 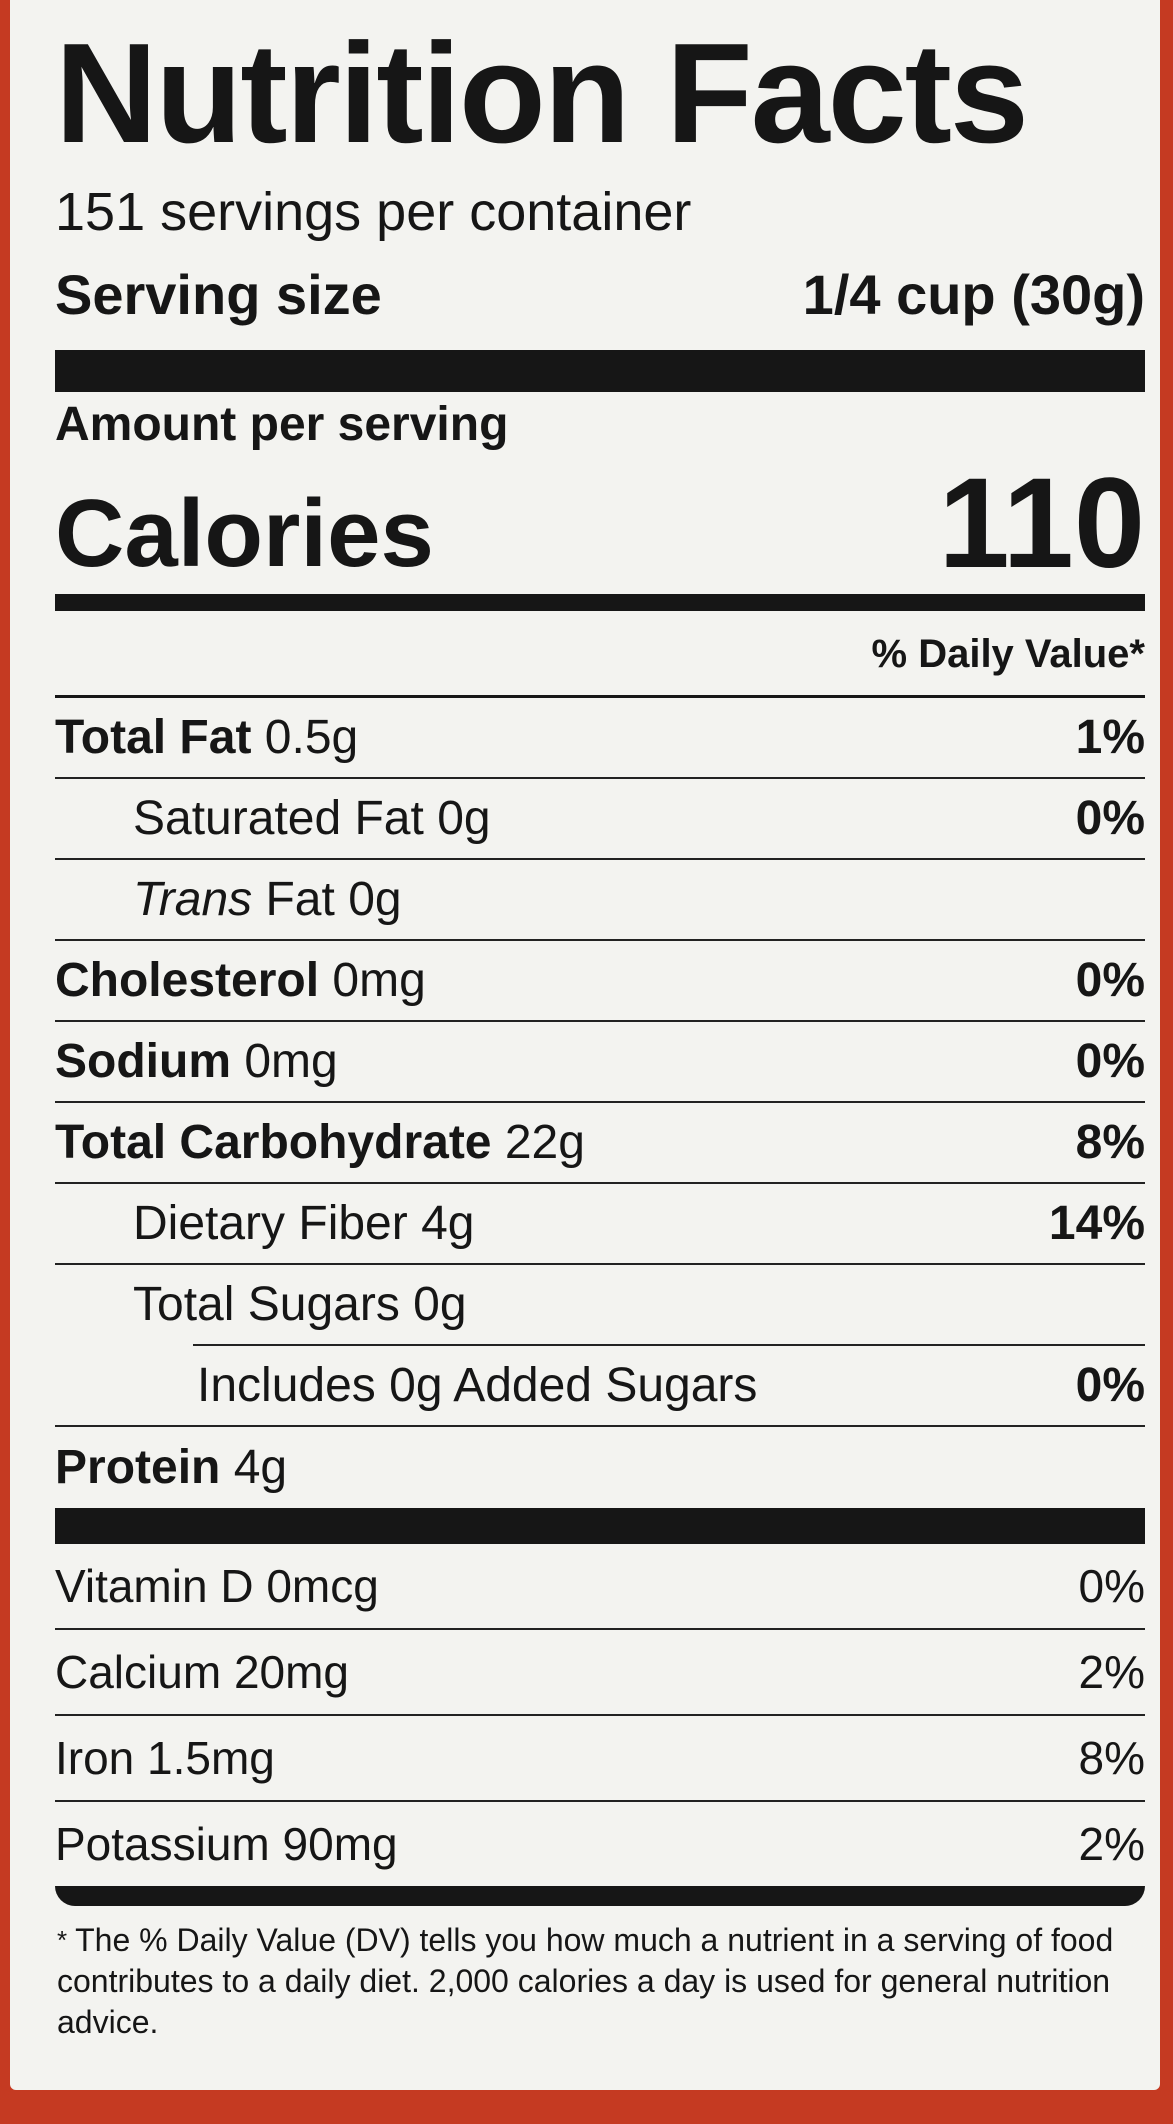 I want to click on vitamin-row-iron: Iron 1.5mg 8%, so click(x=600, y=1759).